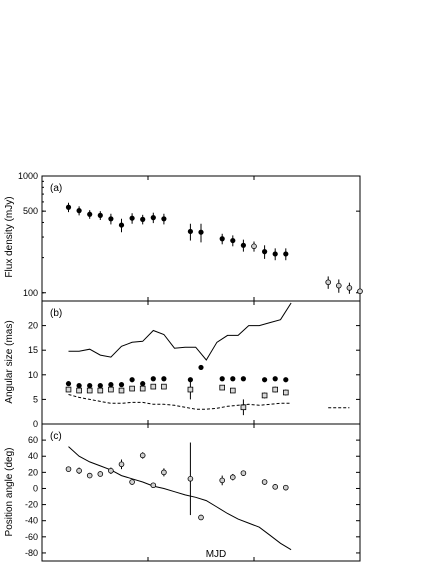  Describe the element at coordinates (9, 236) in the screenshot. I see `panel-a-ylabel: Flux density (mJy)` at that location.